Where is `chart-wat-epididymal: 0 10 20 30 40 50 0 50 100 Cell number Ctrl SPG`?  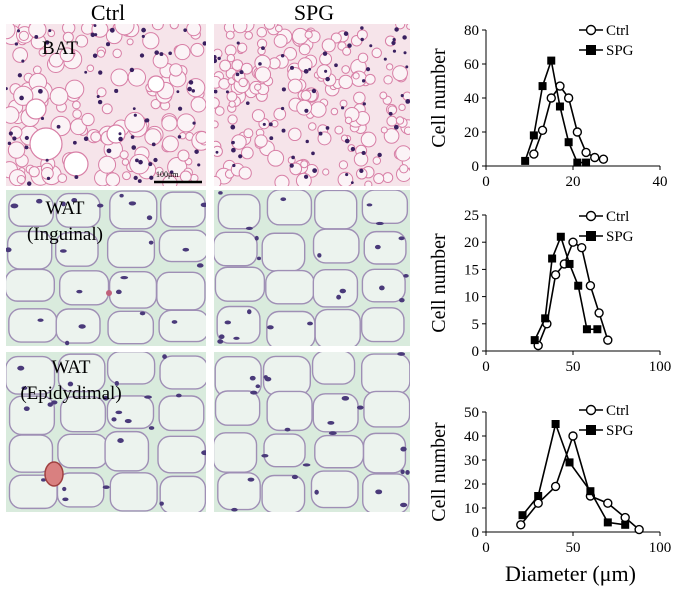
chart-wat-epididymal: 0 10 20 30 40 50 0 50 100 Cell number Ctrl SPG is located at coordinates (551, 482).